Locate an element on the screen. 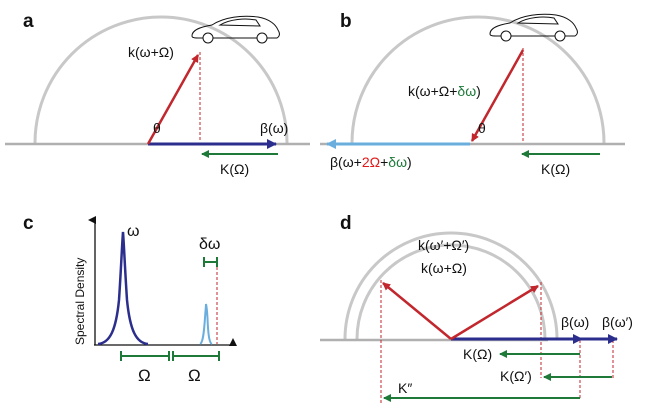 The height and width of the screenshot is (409, 647). panel-d-K-prime-label: K(Ω′) is located at coordinates (516, 376).